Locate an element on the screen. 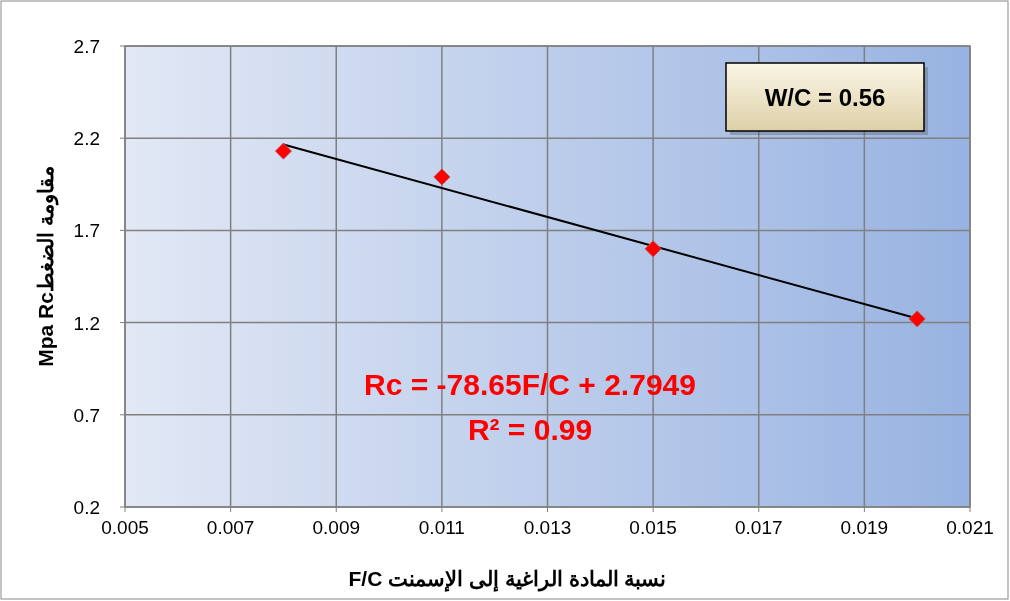 The height and width of the screenshot is (601, 1010). y-tick-label: 1.7 is located at coordinates (86, 231).